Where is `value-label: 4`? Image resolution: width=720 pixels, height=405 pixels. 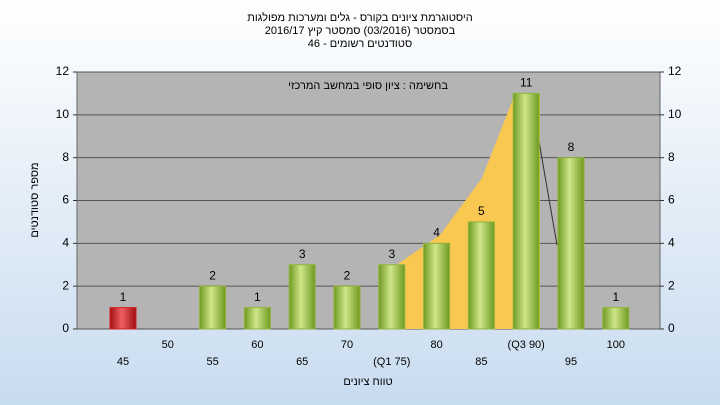 value-label: 4 is located at coordinates (436, 233).